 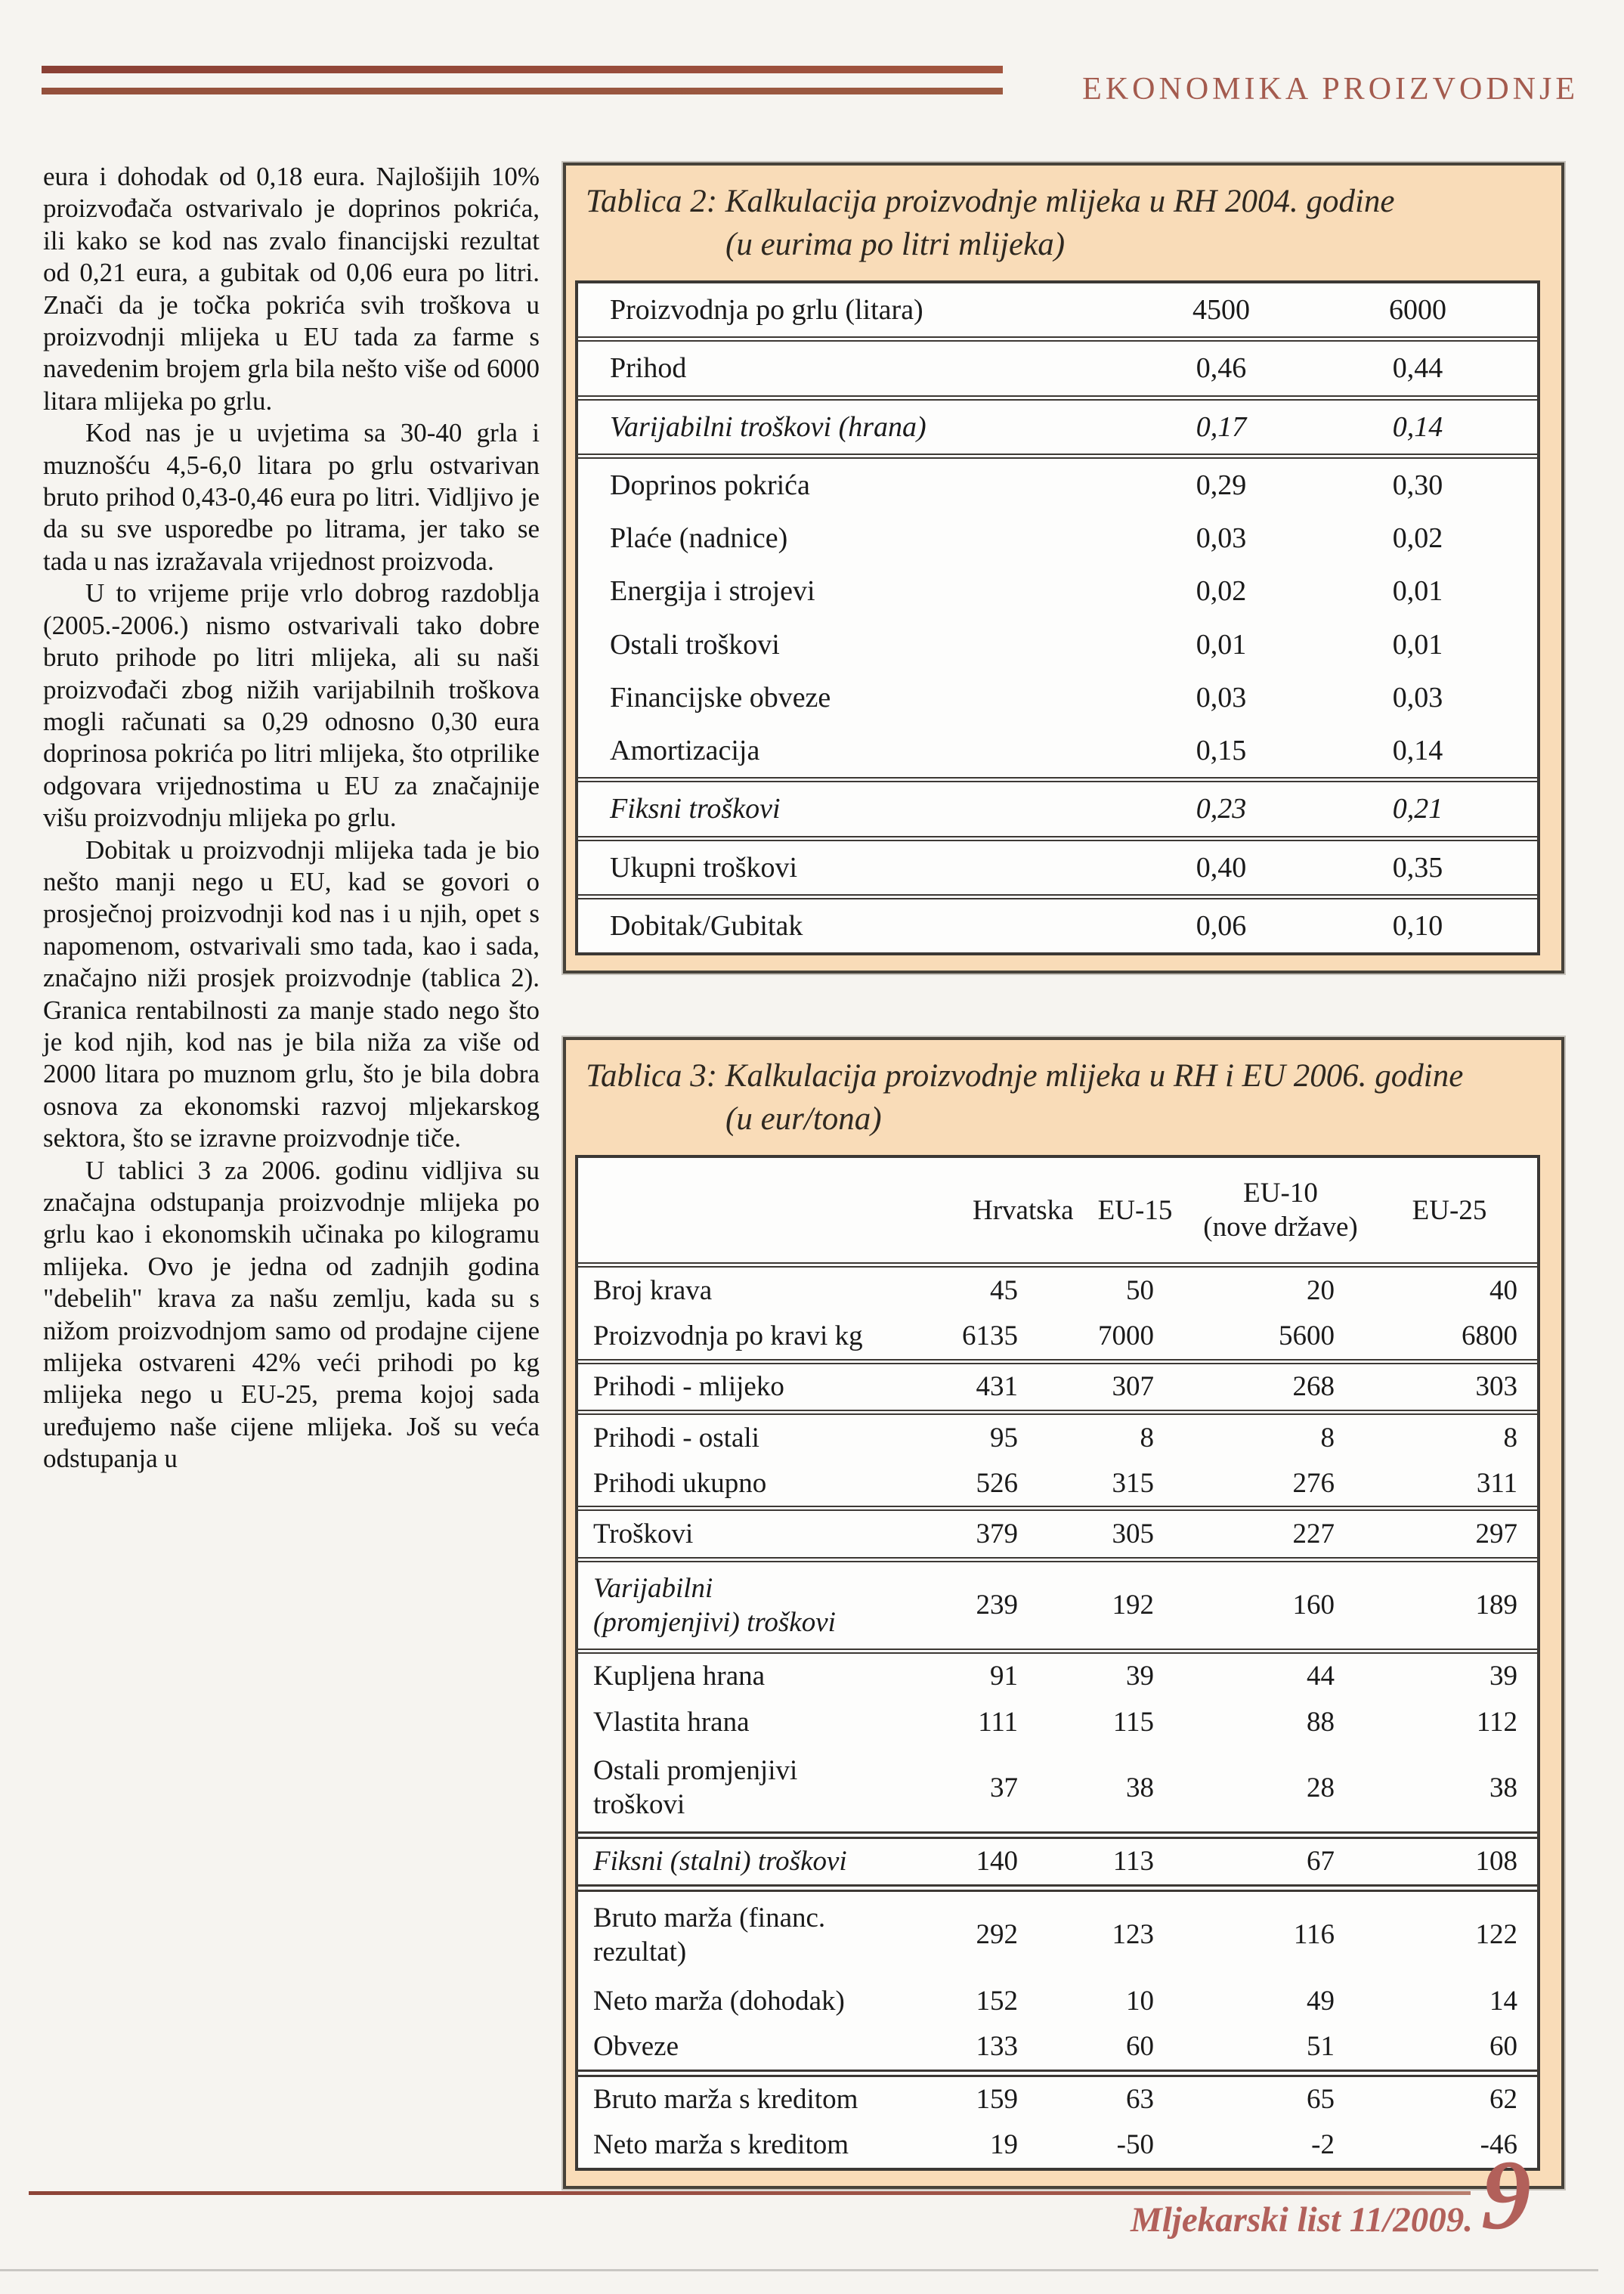 What do you see at coordinates (695, 645) in the screenshot?
I see `row-label: Ostali troškovi` at bounding box center [695, 645].